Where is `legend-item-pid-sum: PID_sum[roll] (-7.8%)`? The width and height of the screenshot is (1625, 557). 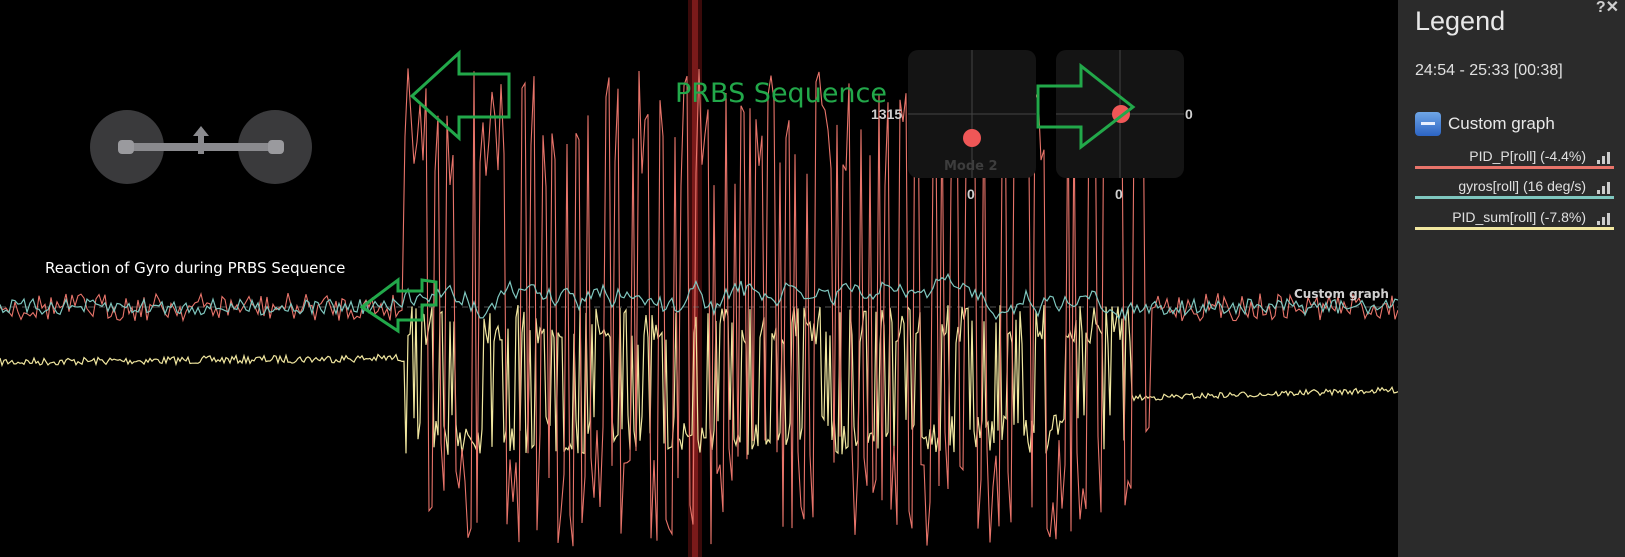 legend-item-pid-sum: PID_sum[roll] (-7.8%) is located at coordinates (1514, 219).